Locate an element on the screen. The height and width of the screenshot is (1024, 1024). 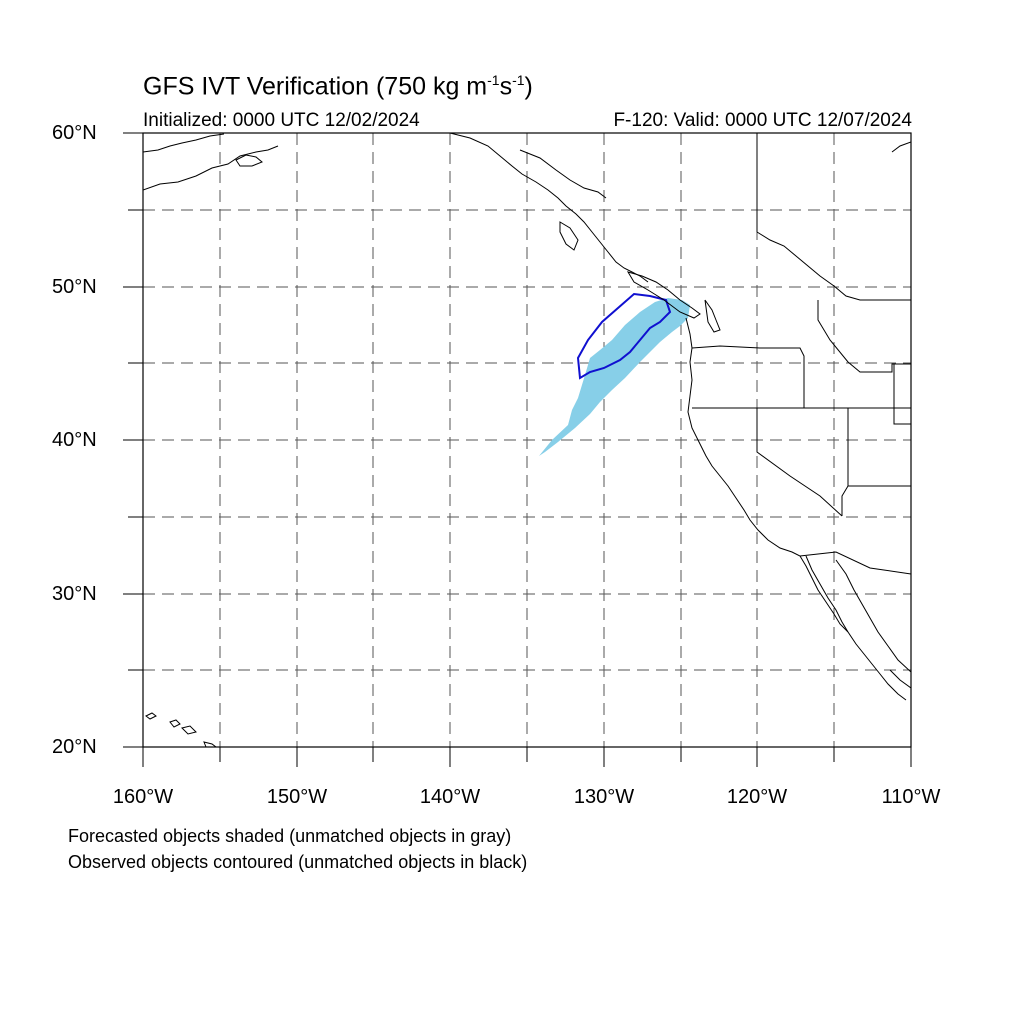
valid-time-label: F-120: Valid: 0000 UTC 12/07/2024 is located at coordinates (762, 120).